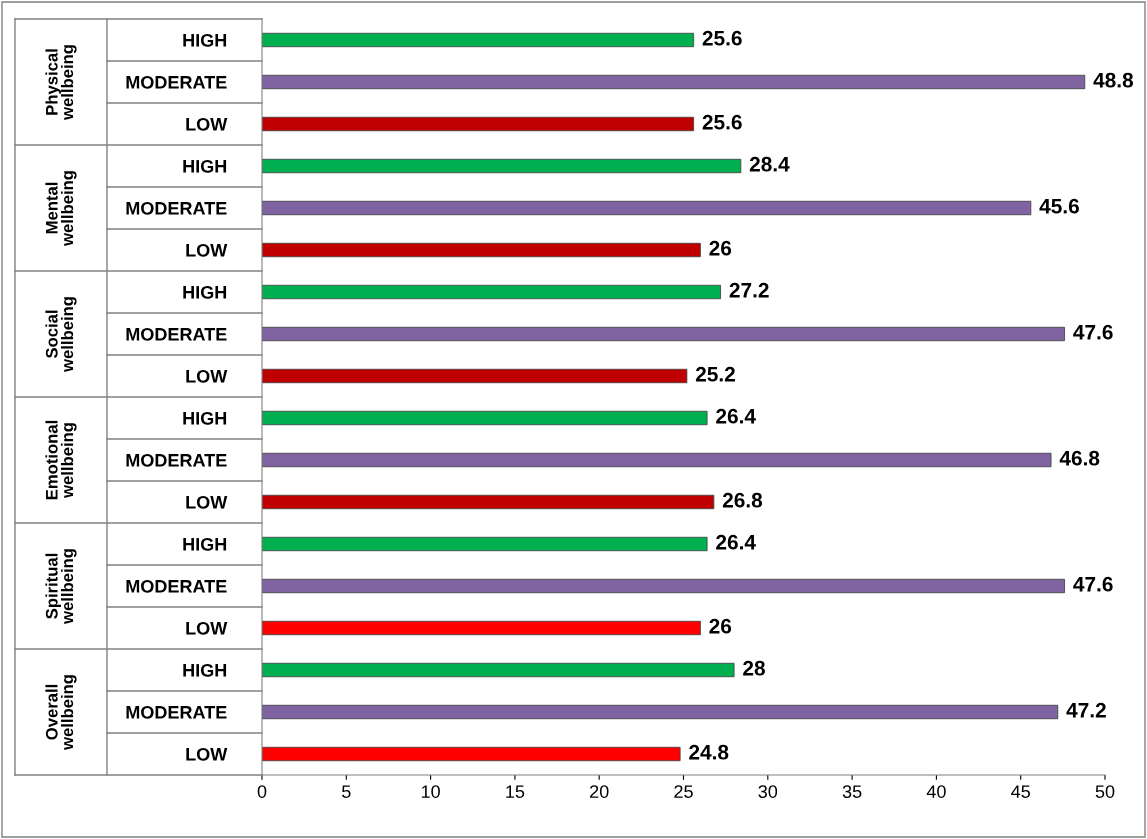 This screenshot has height=839, width=1147. What do you see at coordinates (61, 713) in the screenshot?
I see `text: Overall wellbeing` at bounding box center [61, 713].